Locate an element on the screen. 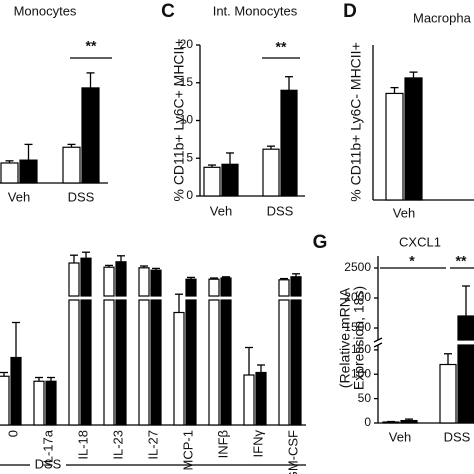 This screenshot has height=474, width=474. group-label: DSS is located at coordinates (48, 463).